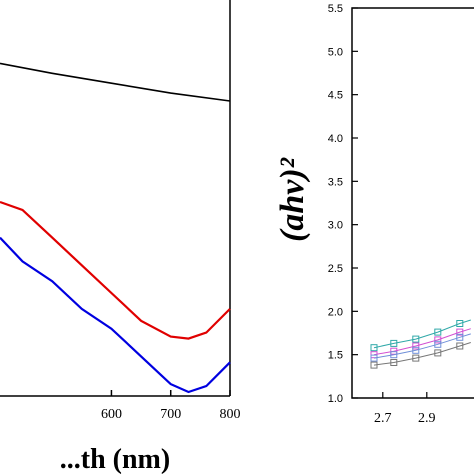  Describe the element at coordinates (335, 356) in the screenshot. I see `right-y-tick-label: 1.5` at that location.